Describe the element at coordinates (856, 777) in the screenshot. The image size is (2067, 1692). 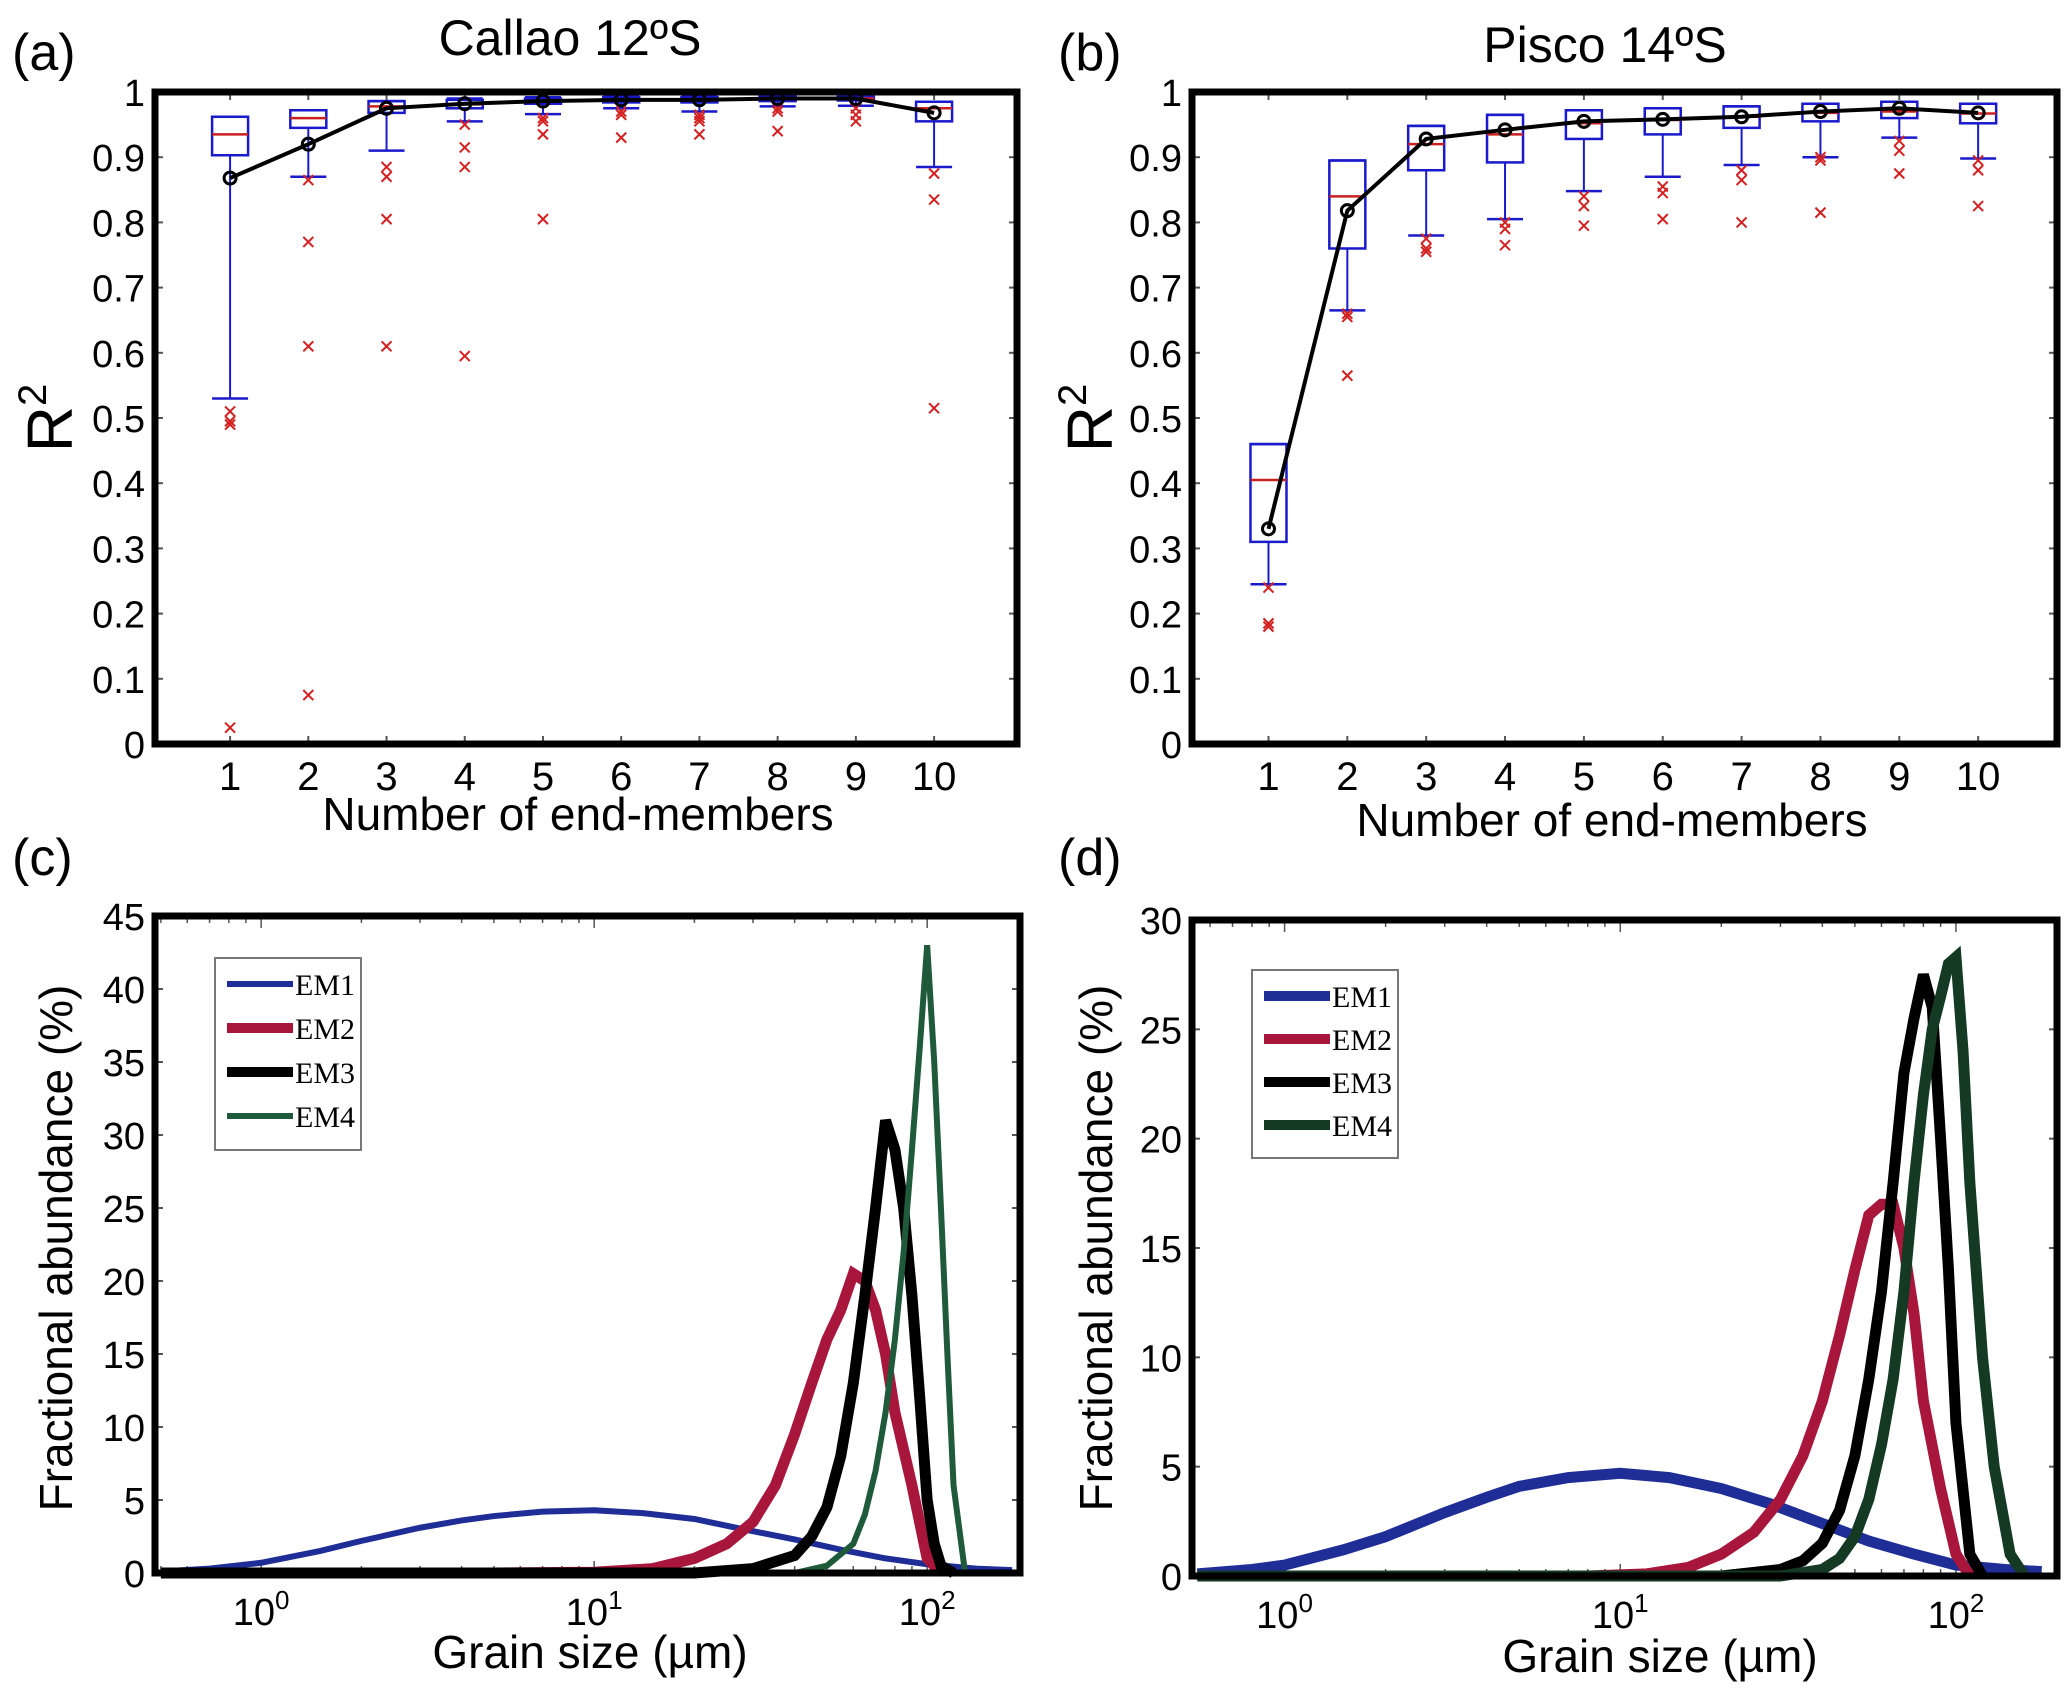
I see `xtick-label: 9` at that location.